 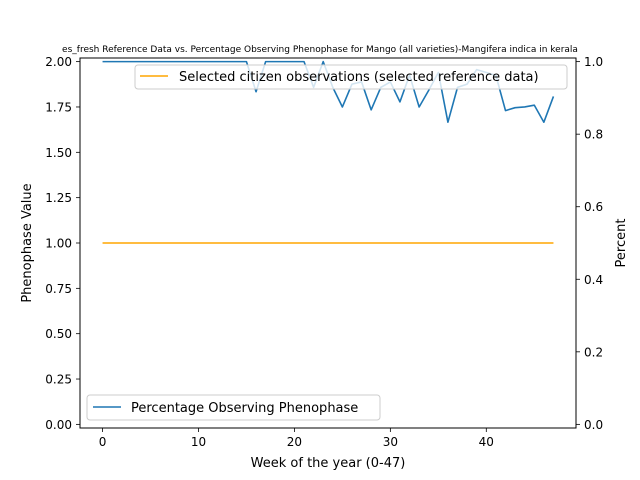 What do you see at coordinates (58, 62) in the screenshot?
I see `y-tick-label-left: 2.00` at bounding box center [58, 62].